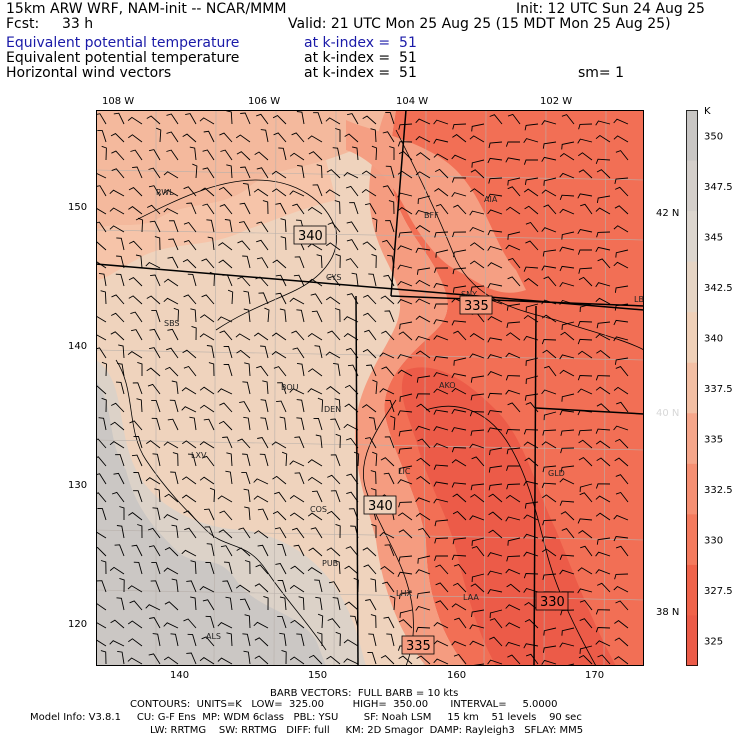 The width and height of the screenshot is (740, 740). What do you see at coordinates (718, 591) in the screenshot?
I see `colorbar-label: 327.5` at bounding box center [718, 591].